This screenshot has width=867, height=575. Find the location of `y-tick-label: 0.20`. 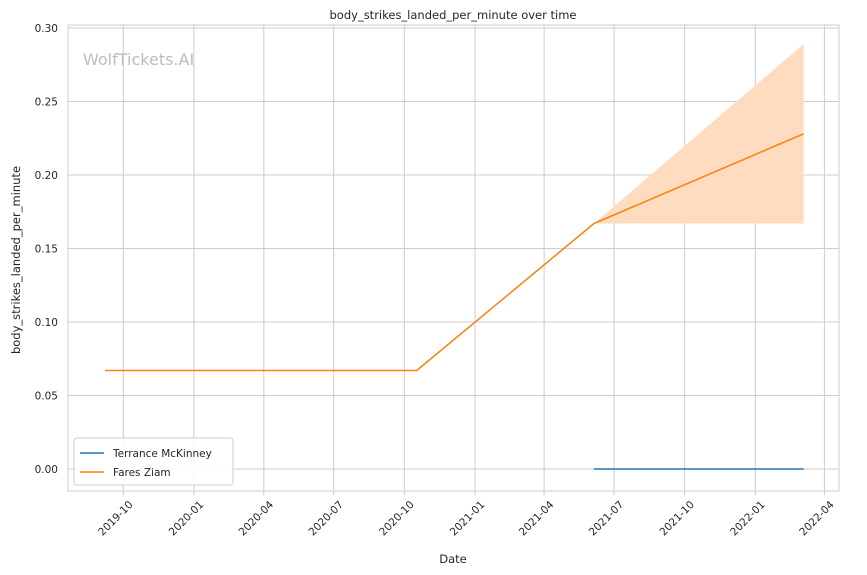

y-tick-label: 0.20 is located at coordinates (46, 176).